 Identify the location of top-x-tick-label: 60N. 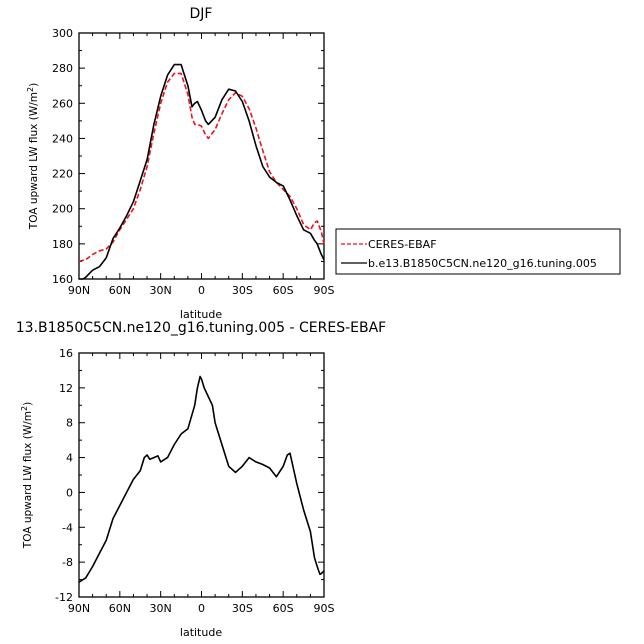
(120, 290).